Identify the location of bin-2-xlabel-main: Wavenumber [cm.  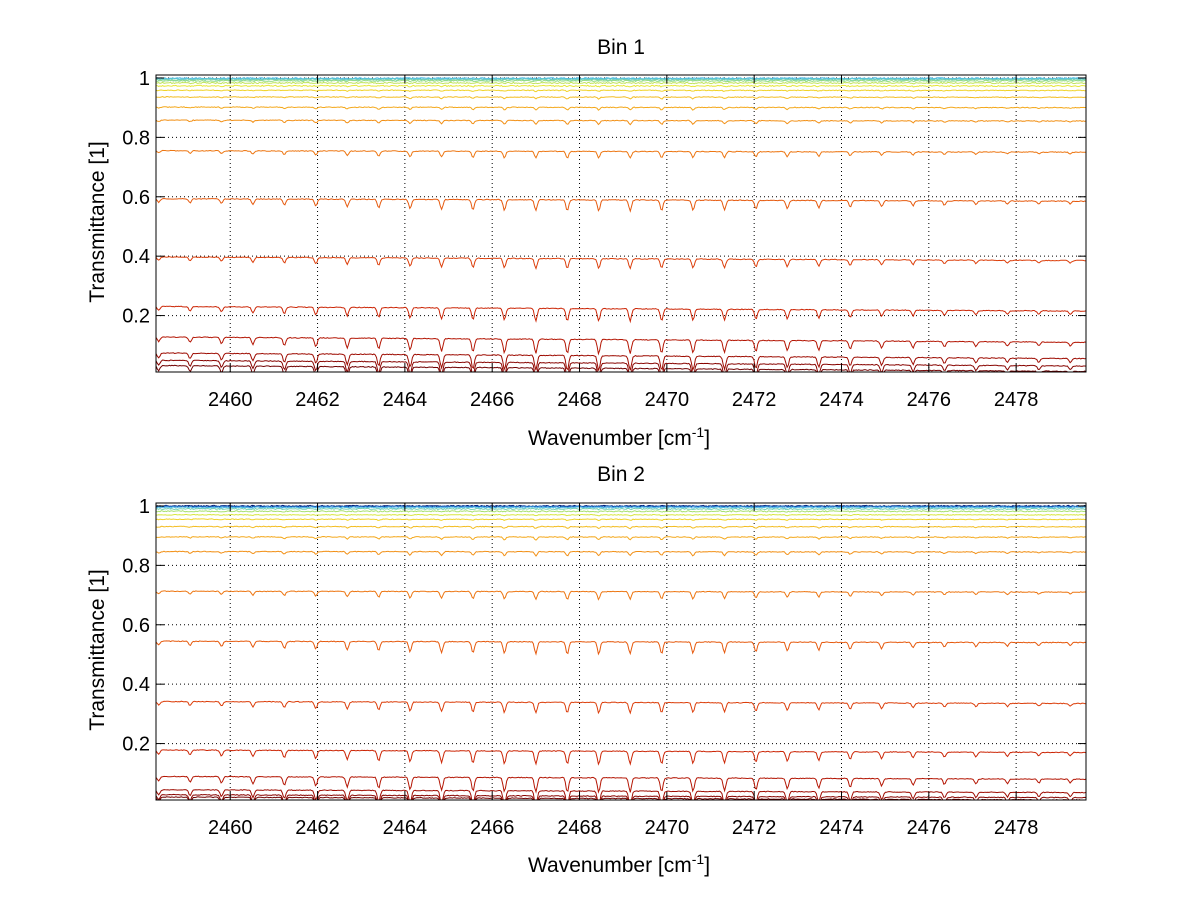
(610, 865).